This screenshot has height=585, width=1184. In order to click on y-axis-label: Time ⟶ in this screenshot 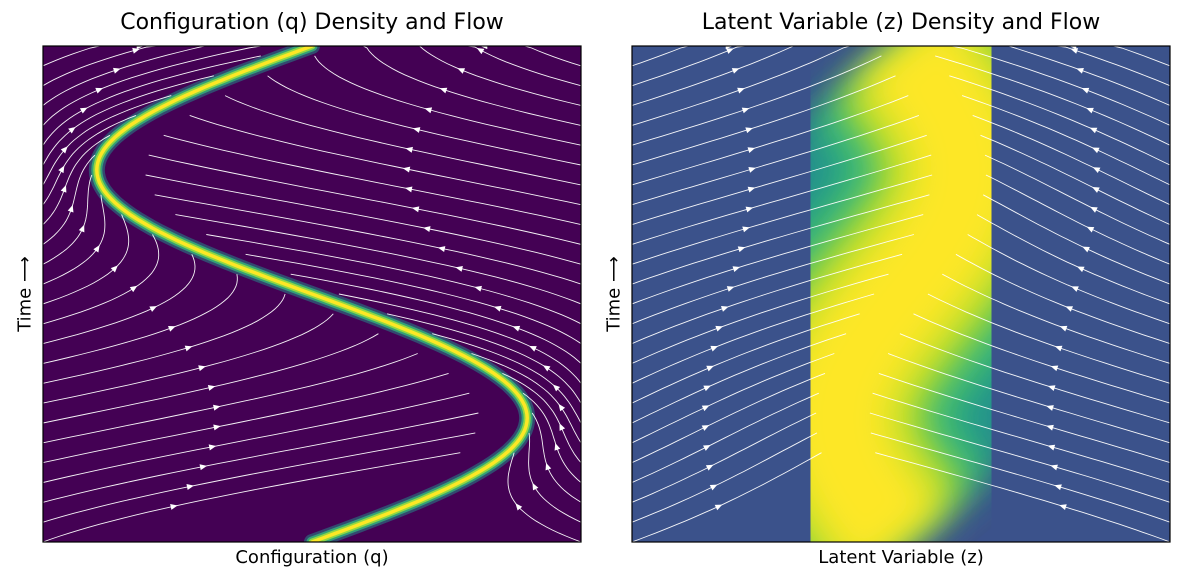, I will do `click(614, 294)`.